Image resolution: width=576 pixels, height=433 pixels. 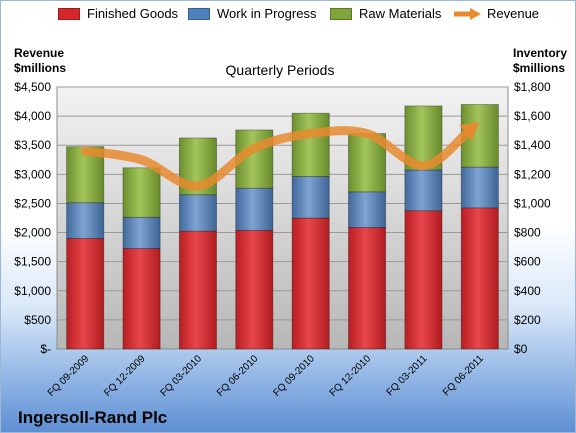 I want to click on legend-item-revenue: Revenue, so click(x=495, y=13).